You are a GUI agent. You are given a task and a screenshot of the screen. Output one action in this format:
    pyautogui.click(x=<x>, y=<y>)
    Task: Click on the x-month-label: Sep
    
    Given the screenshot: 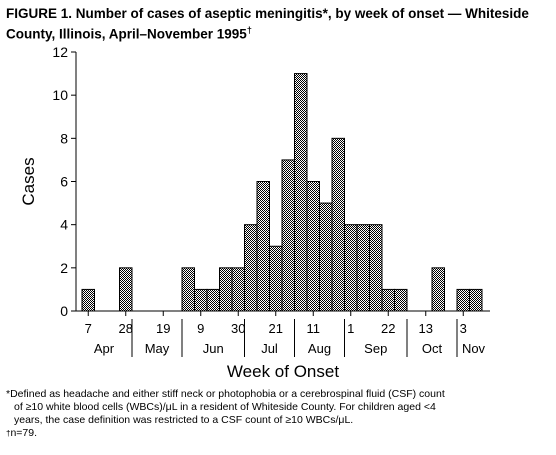 What is the action you would take?
    pyautogui.click(x=375, y=348)
    